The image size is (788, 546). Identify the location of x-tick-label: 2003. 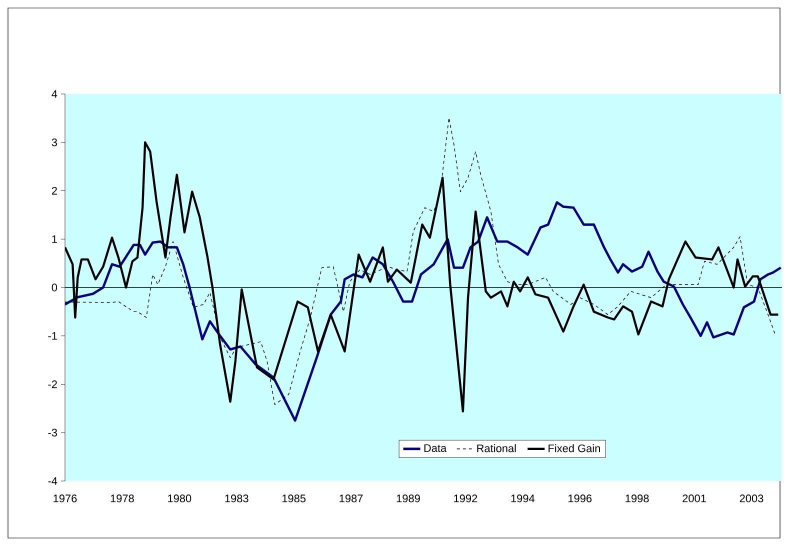
(752, 498).